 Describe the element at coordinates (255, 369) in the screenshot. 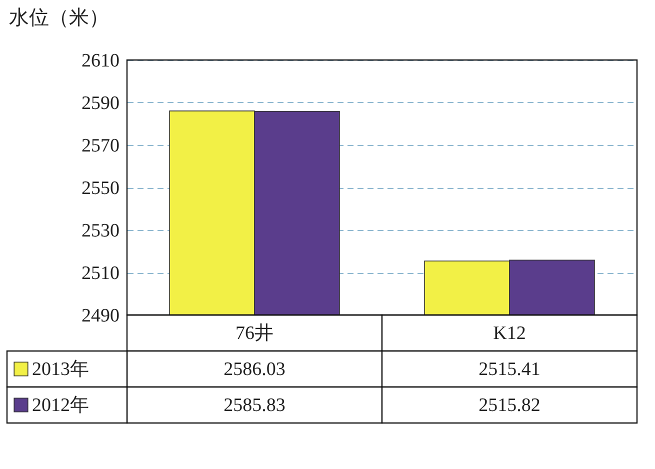

I see `data-label: 2586.03` at that location.